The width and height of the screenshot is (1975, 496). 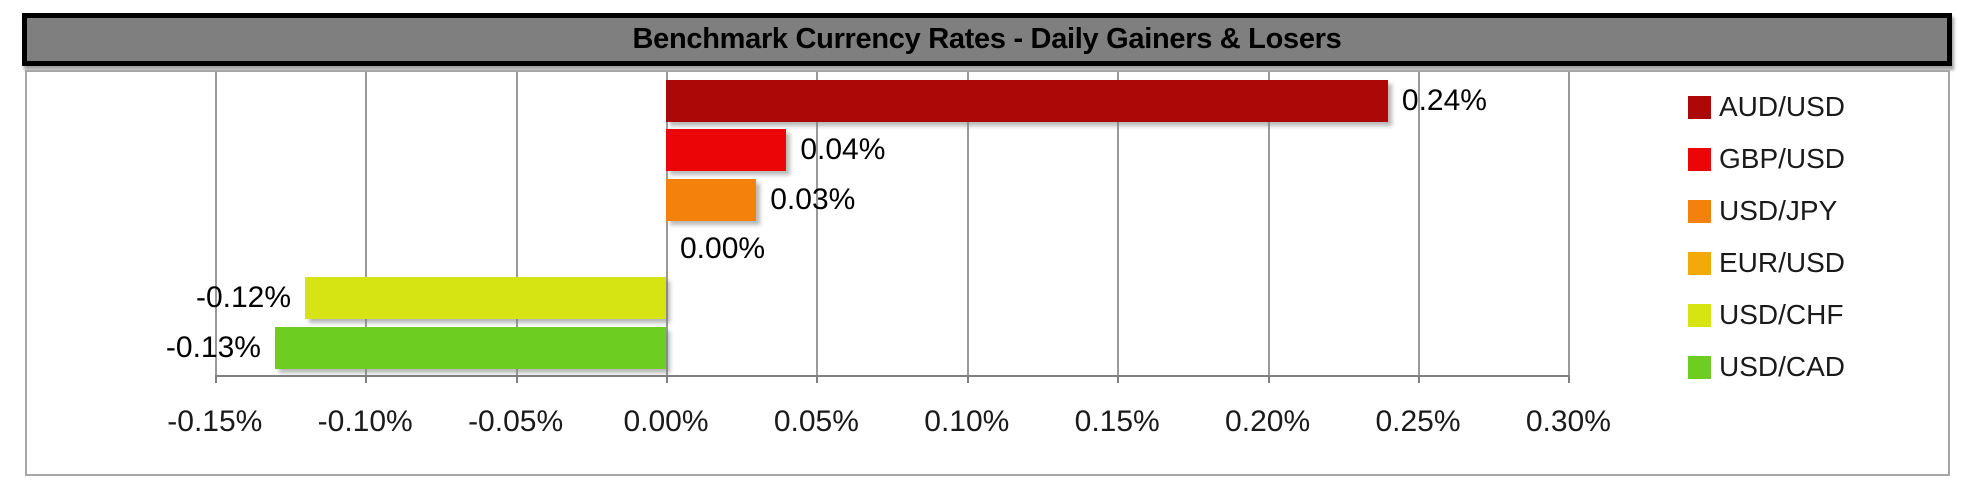 I want to click on legend-swatch-eur-usd, so click(x=1699, y=263).